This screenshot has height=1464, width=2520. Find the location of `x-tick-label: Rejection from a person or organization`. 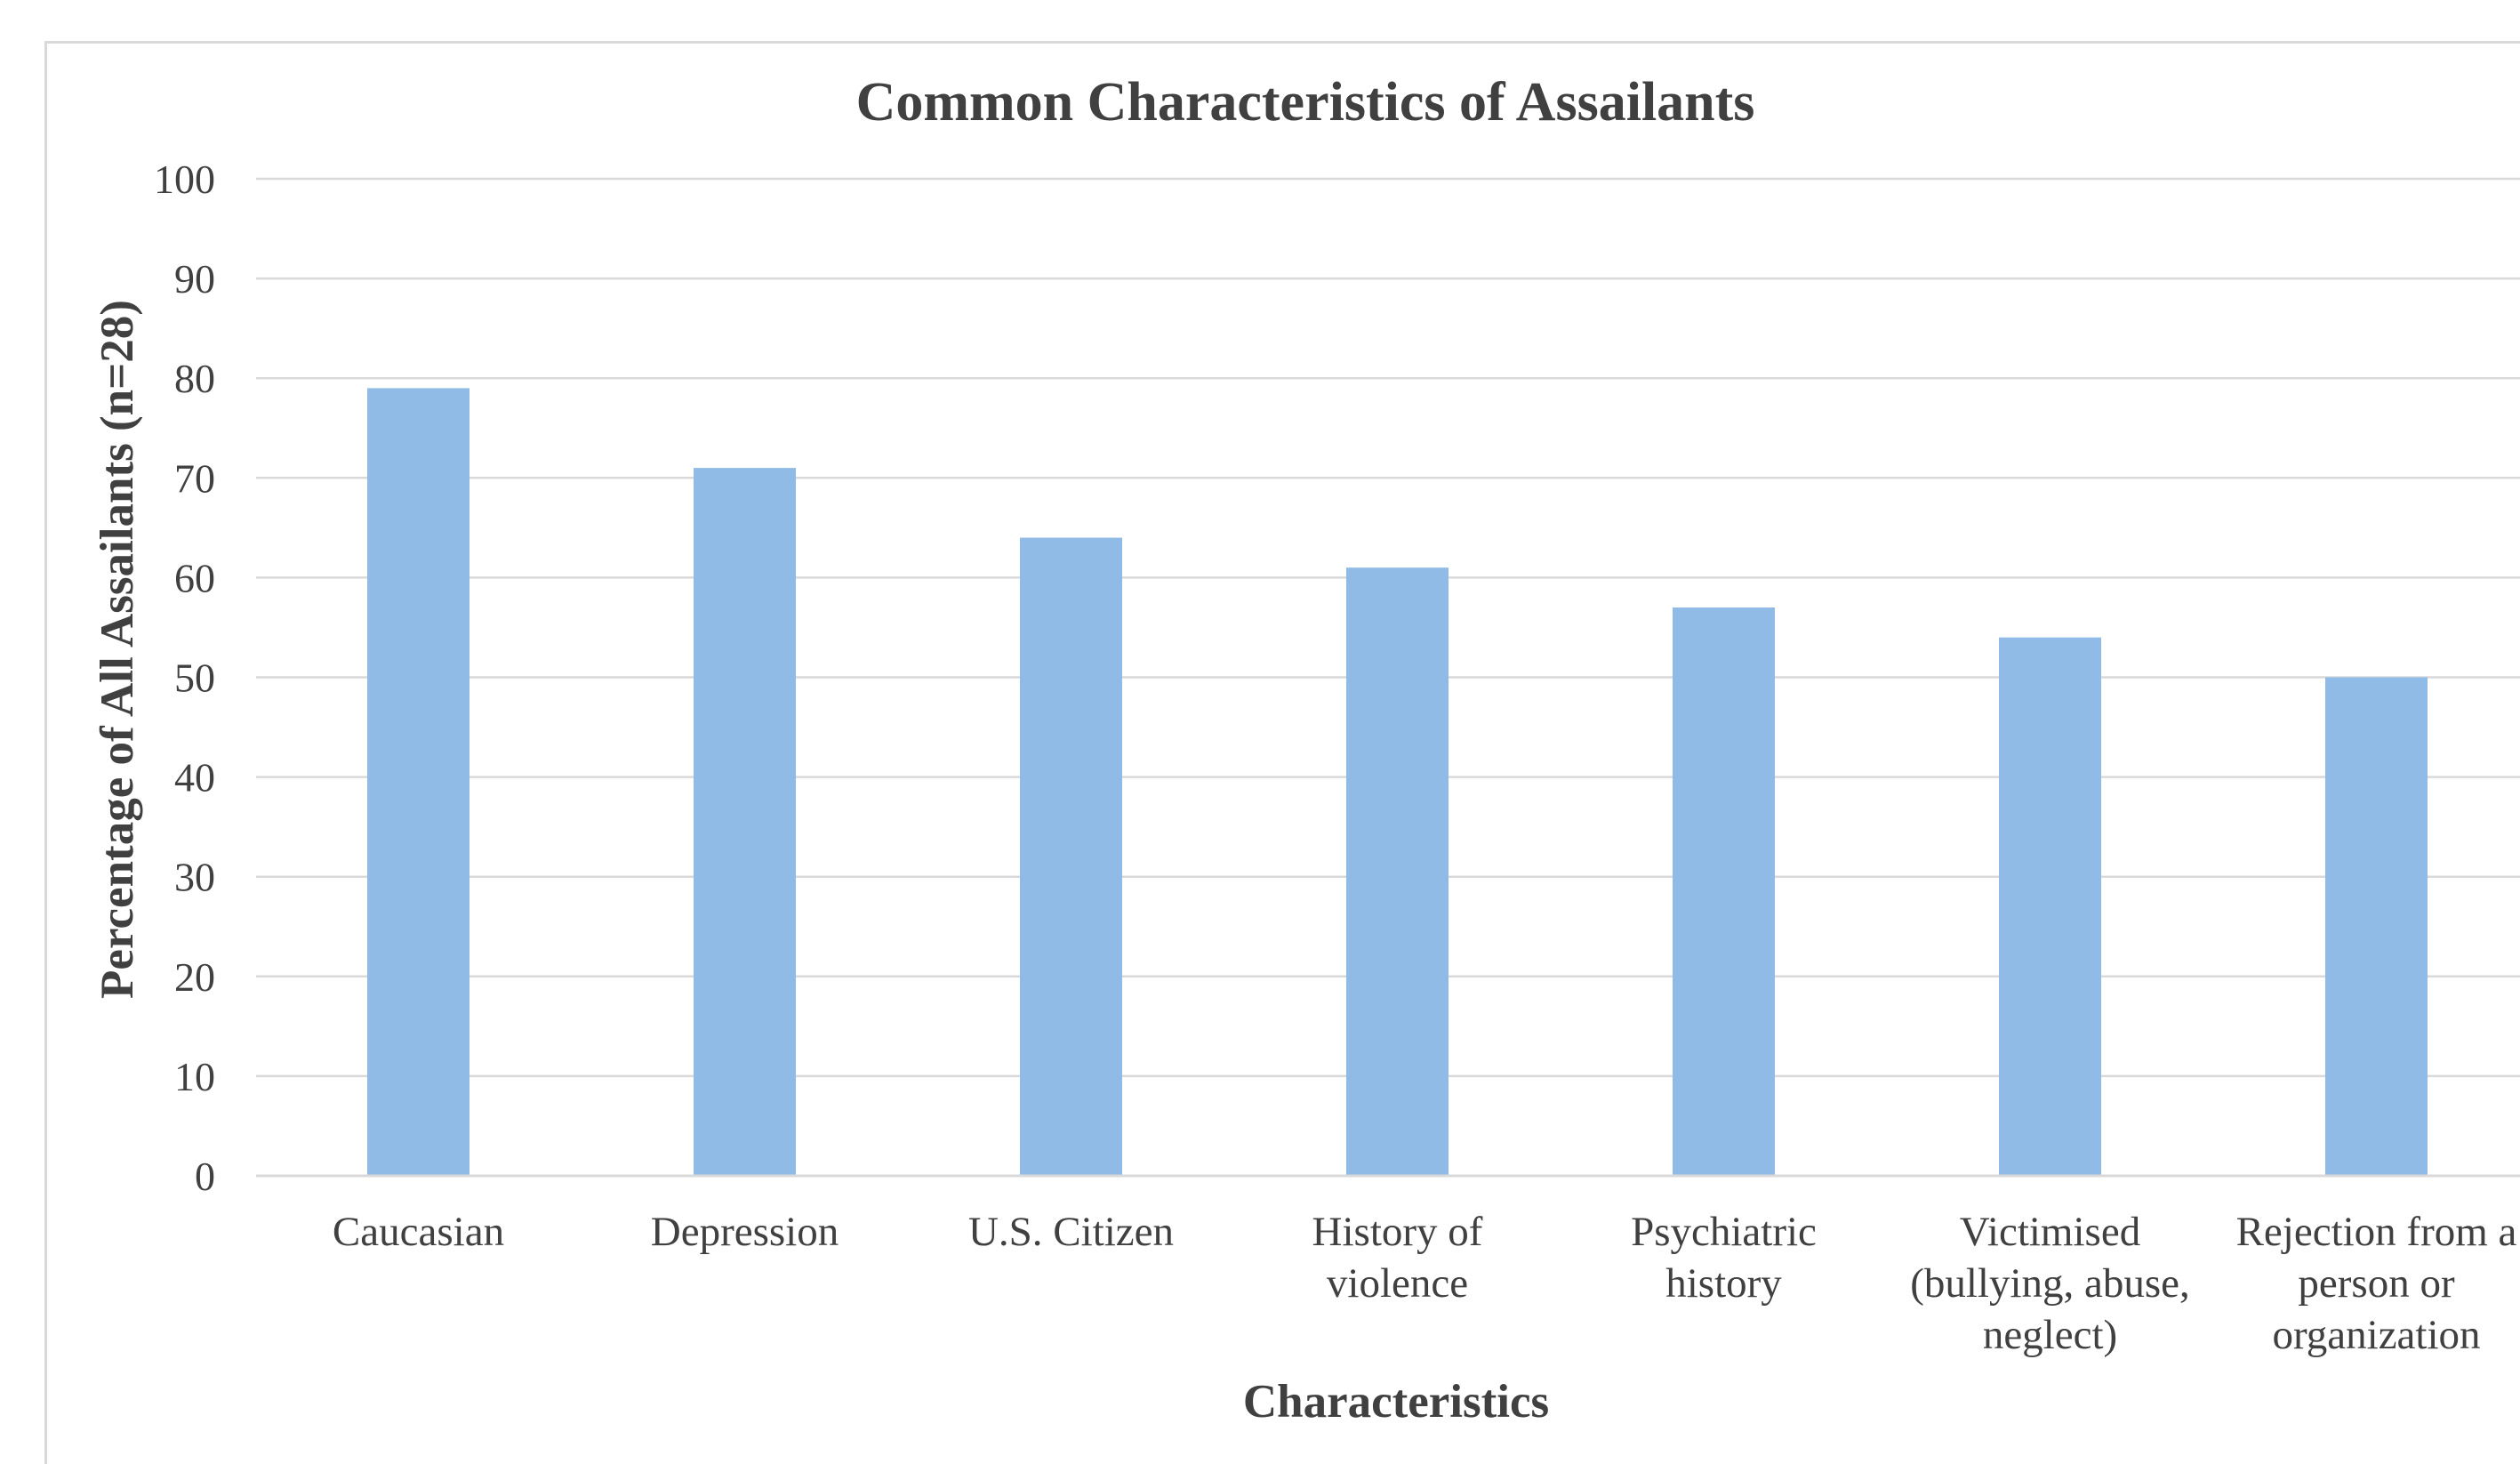

x-tick-label: Rejection from a person or organization is located at coordinates (2376, 1284).